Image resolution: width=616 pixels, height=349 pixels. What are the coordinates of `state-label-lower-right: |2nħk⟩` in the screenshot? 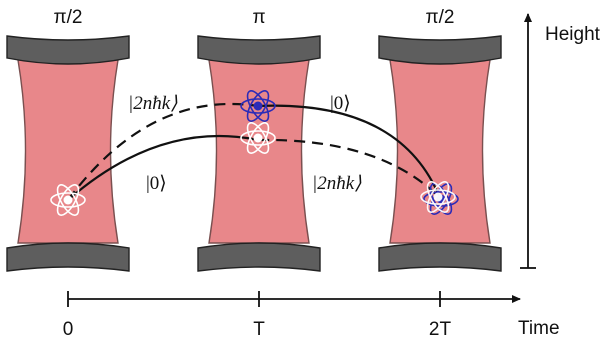 It's located at (337, 183).